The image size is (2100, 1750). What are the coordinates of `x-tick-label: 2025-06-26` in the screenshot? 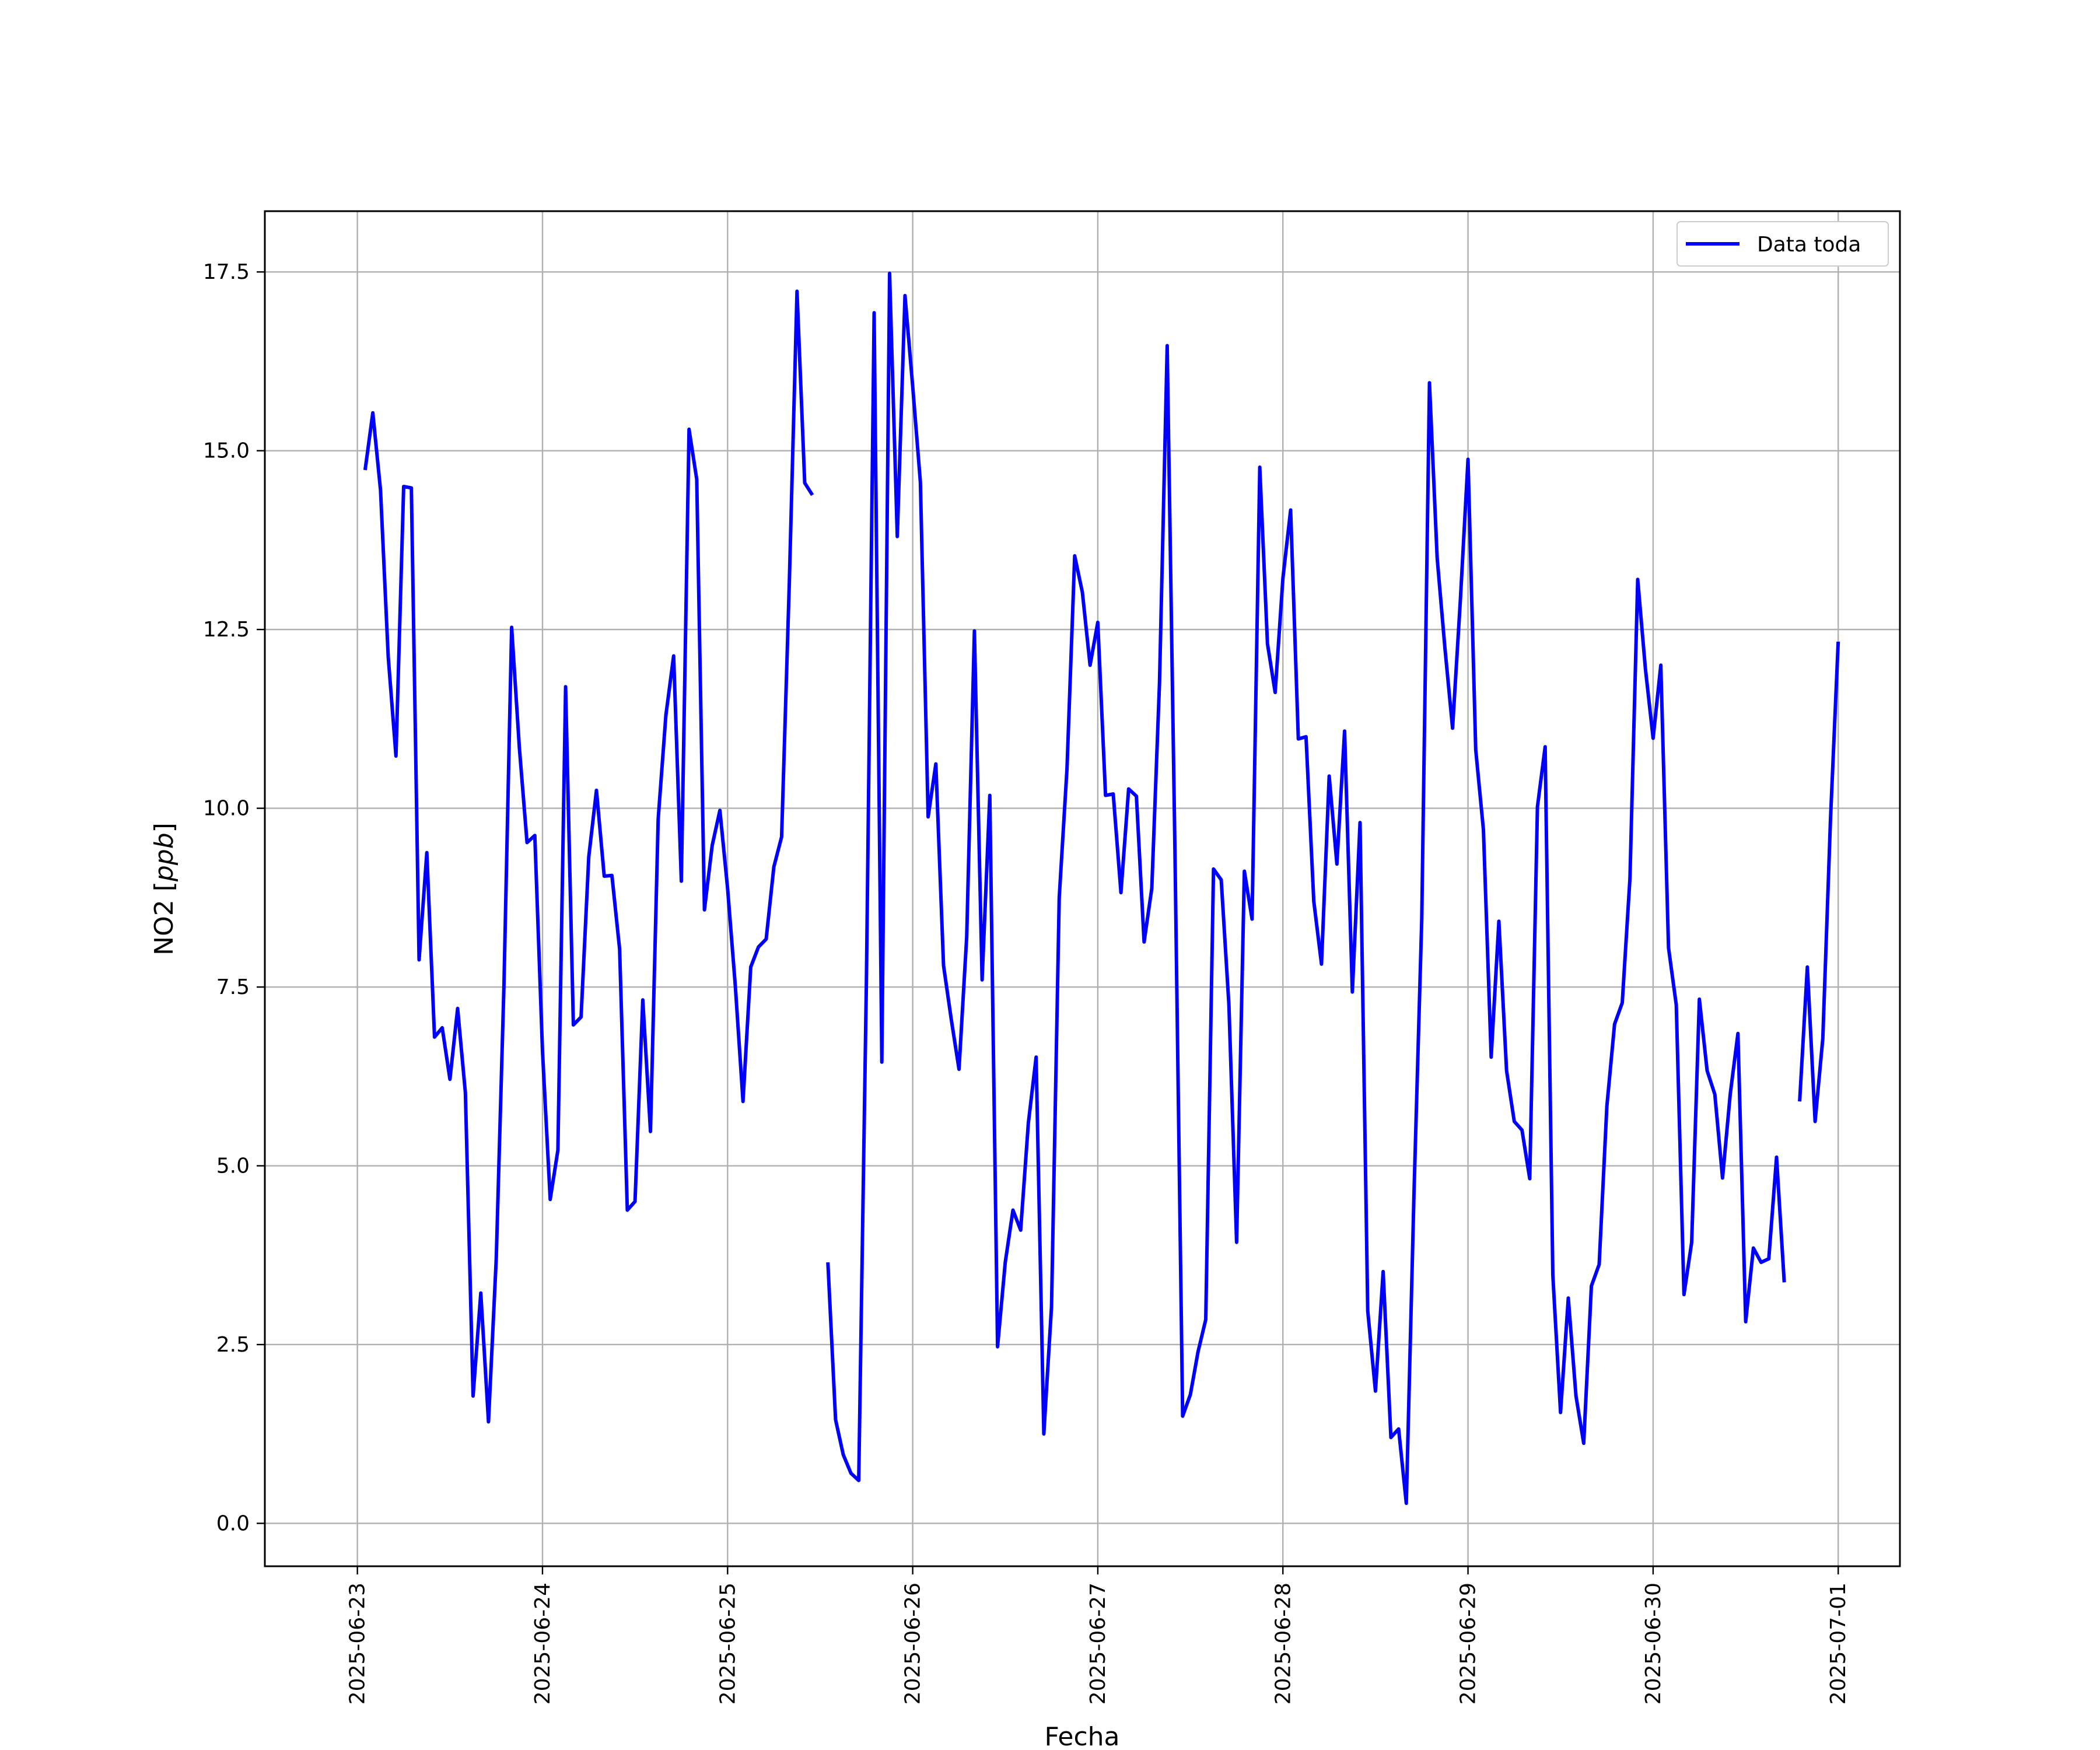 It's located at (913, 1643).